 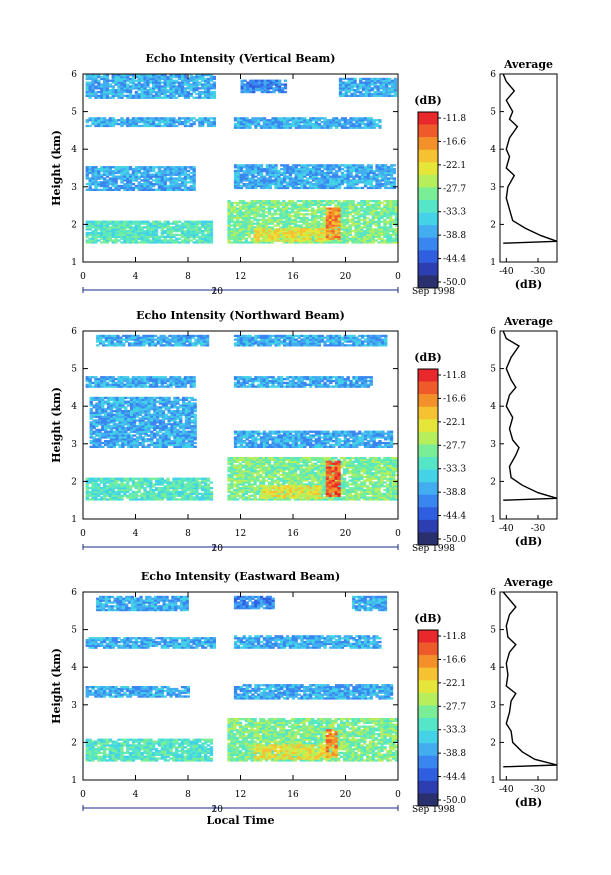 I want to click on average-y-label: 5, so click(x=493, y=113).